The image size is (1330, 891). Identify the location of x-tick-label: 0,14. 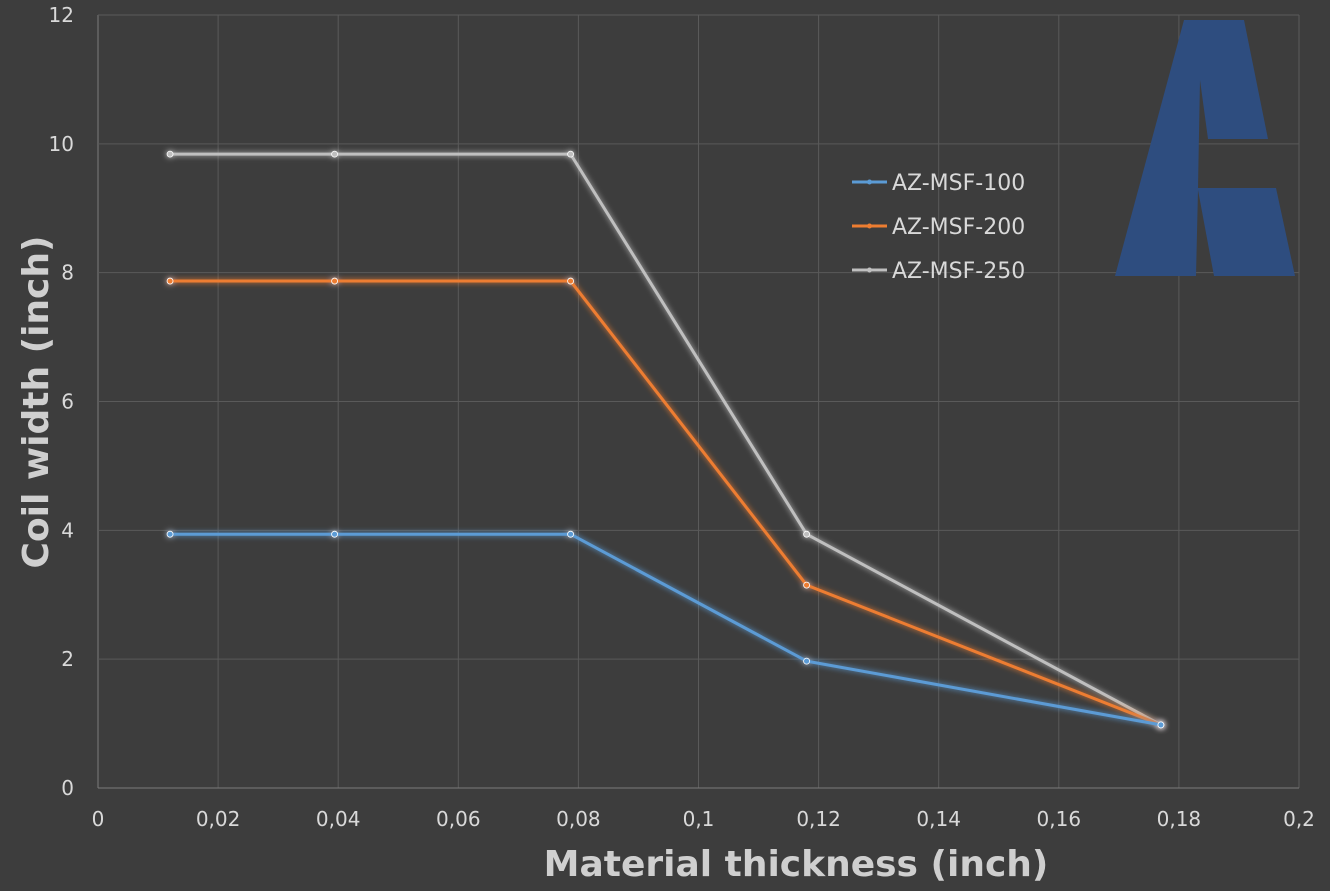
(938, 819).